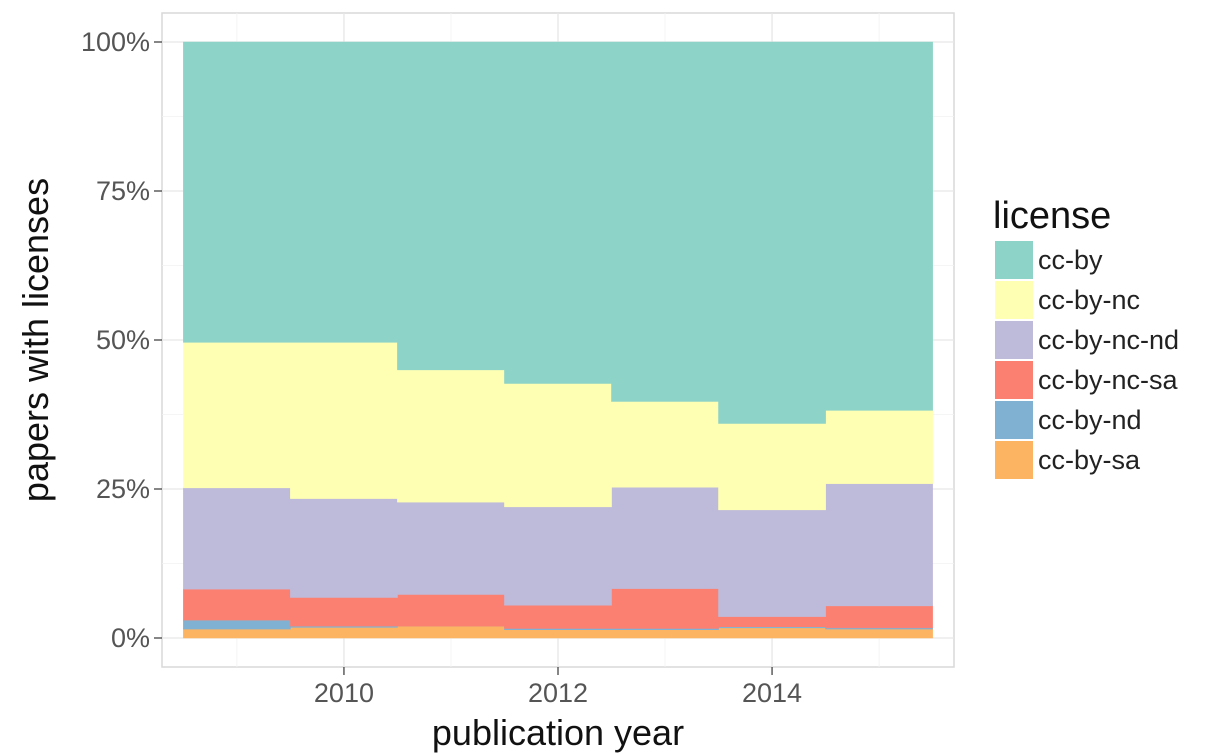 The height and width of the screenshot is (755, 1220). I want to click on y-tick-label: 50%, so click(123, 340).